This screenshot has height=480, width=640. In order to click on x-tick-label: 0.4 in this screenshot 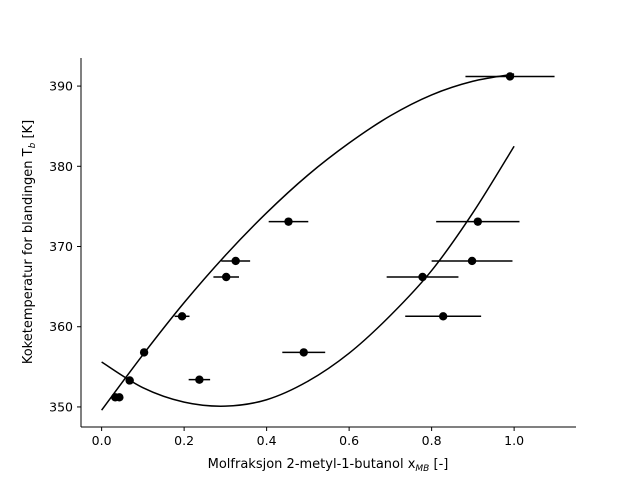, I will do `click(267, 440)`.